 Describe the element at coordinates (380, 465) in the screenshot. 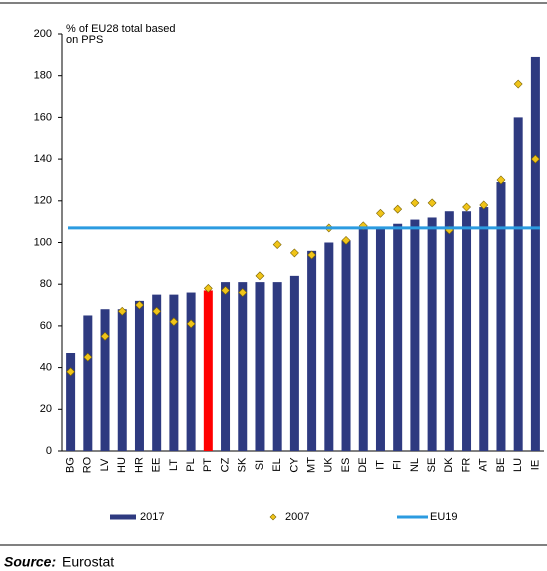

I see `x-tick-label: IT` at that location.